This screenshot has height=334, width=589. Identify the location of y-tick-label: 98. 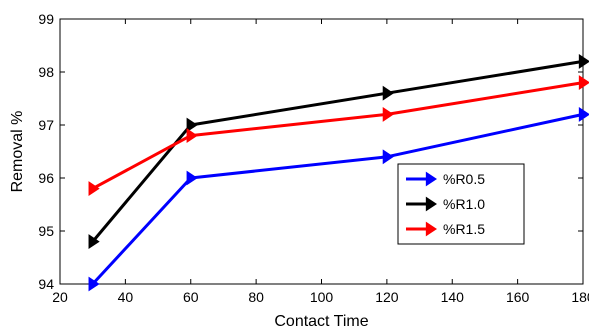
(46, 72).